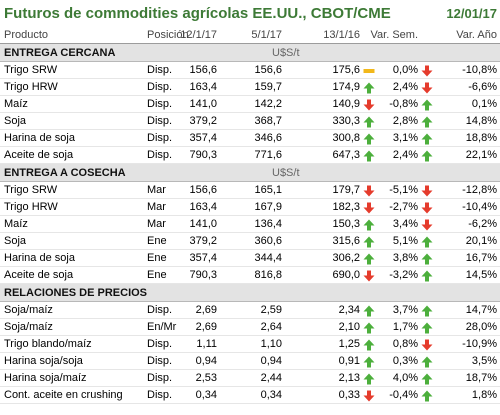 Image resolution: width=500 pixels, height=415 pixels. What do you see at coordinates (16, 224) in the screenshot?
I see `product-cell: Maíz` at bounding box center [16, 224].